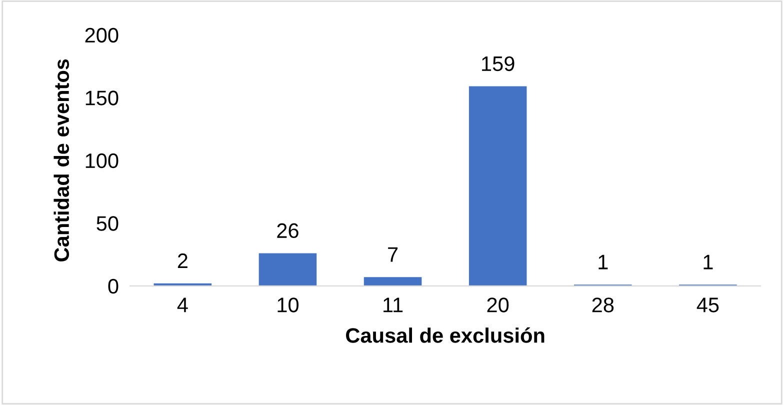 The height and width of the screenshot is (405, 784). I want to click on x-axis-title: Causal de exclusión, so click(445, 335).